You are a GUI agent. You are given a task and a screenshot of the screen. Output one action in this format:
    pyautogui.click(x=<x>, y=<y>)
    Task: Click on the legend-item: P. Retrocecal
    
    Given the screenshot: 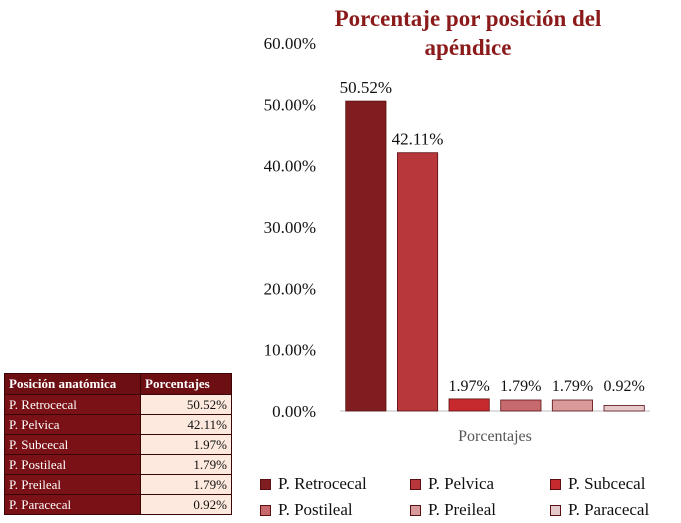 What is the action you would take?
    pyautogui.click(x=335, y=484)
    